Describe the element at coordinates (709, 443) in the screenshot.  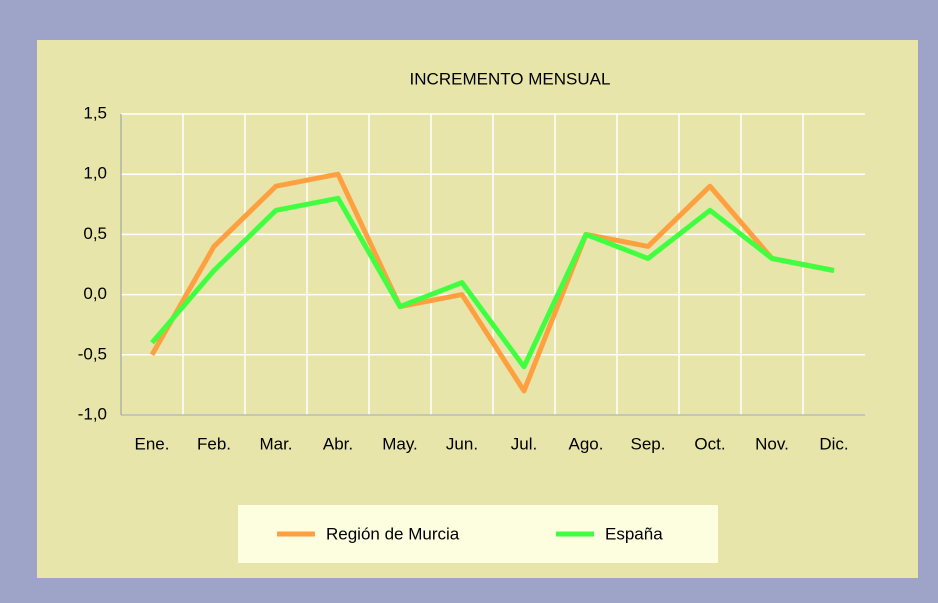
I see `x-tick-label: Oct.` at that location.